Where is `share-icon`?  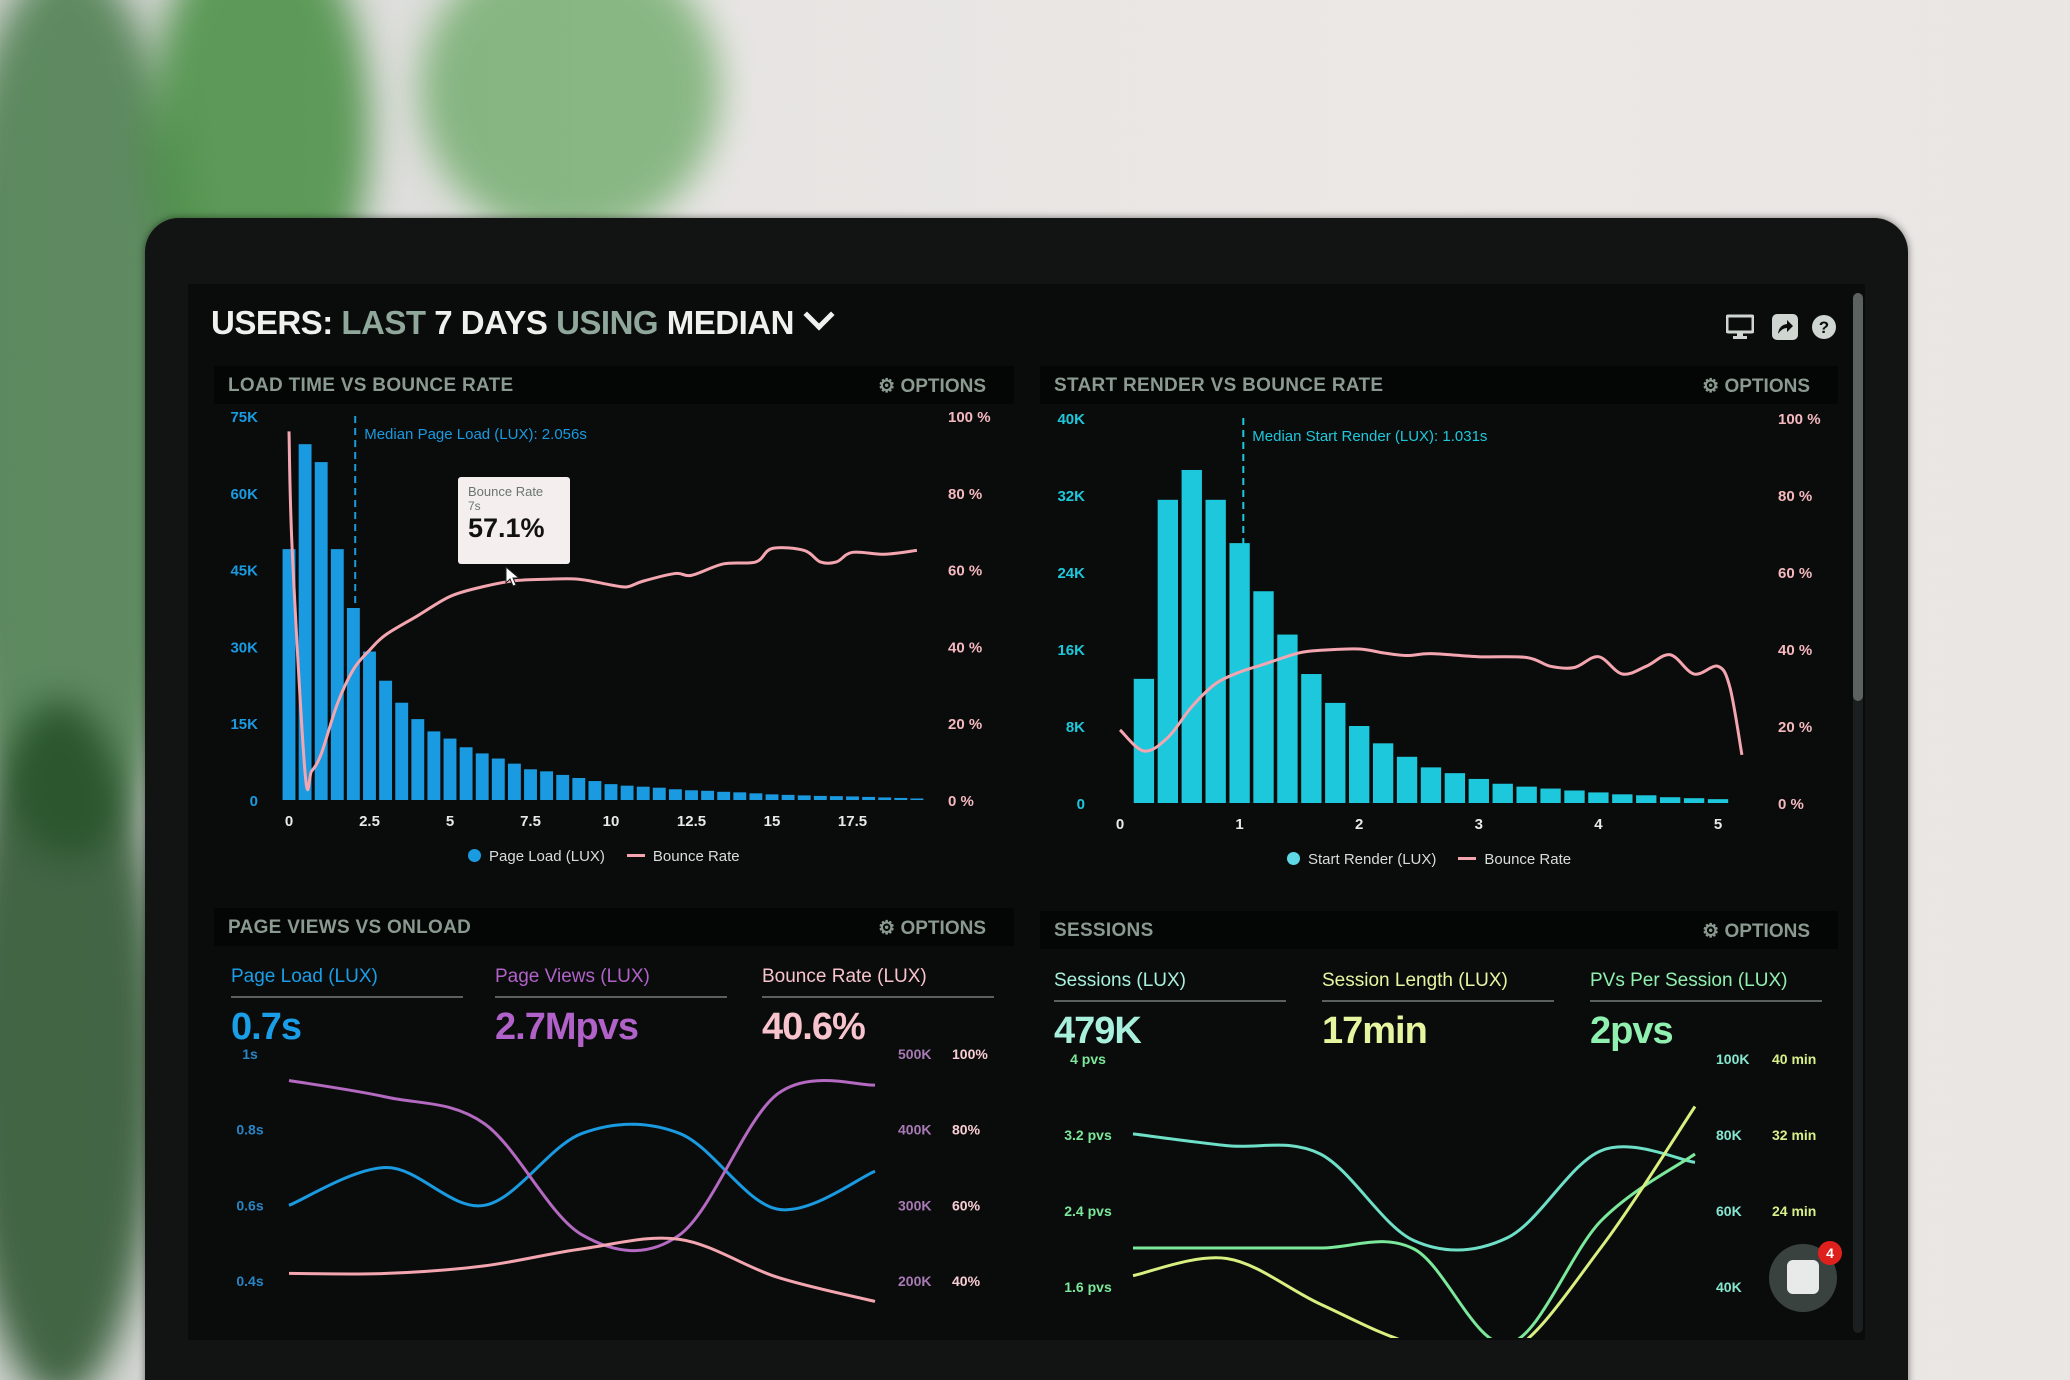 share-icon is located at coordinates (1785, 327).